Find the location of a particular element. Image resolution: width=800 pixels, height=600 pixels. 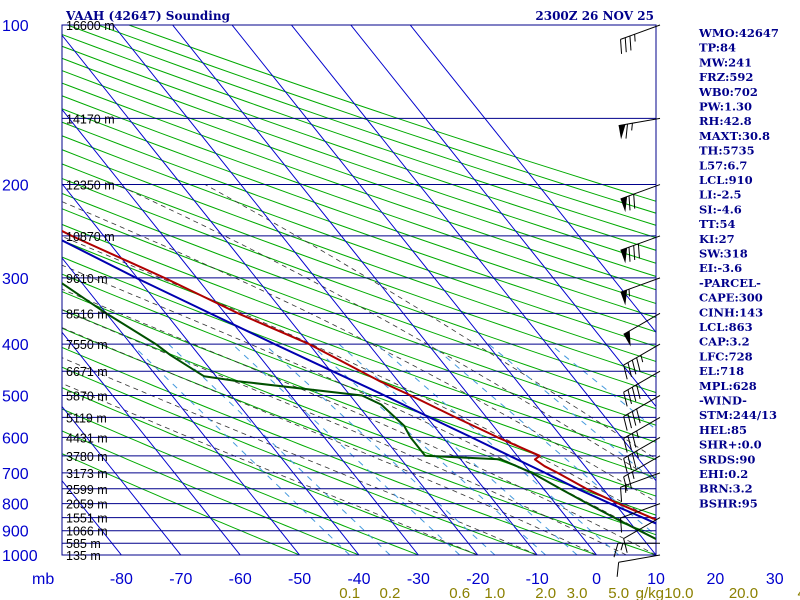

index-entry: L57:6.7 is located at coordinates (723, 165).